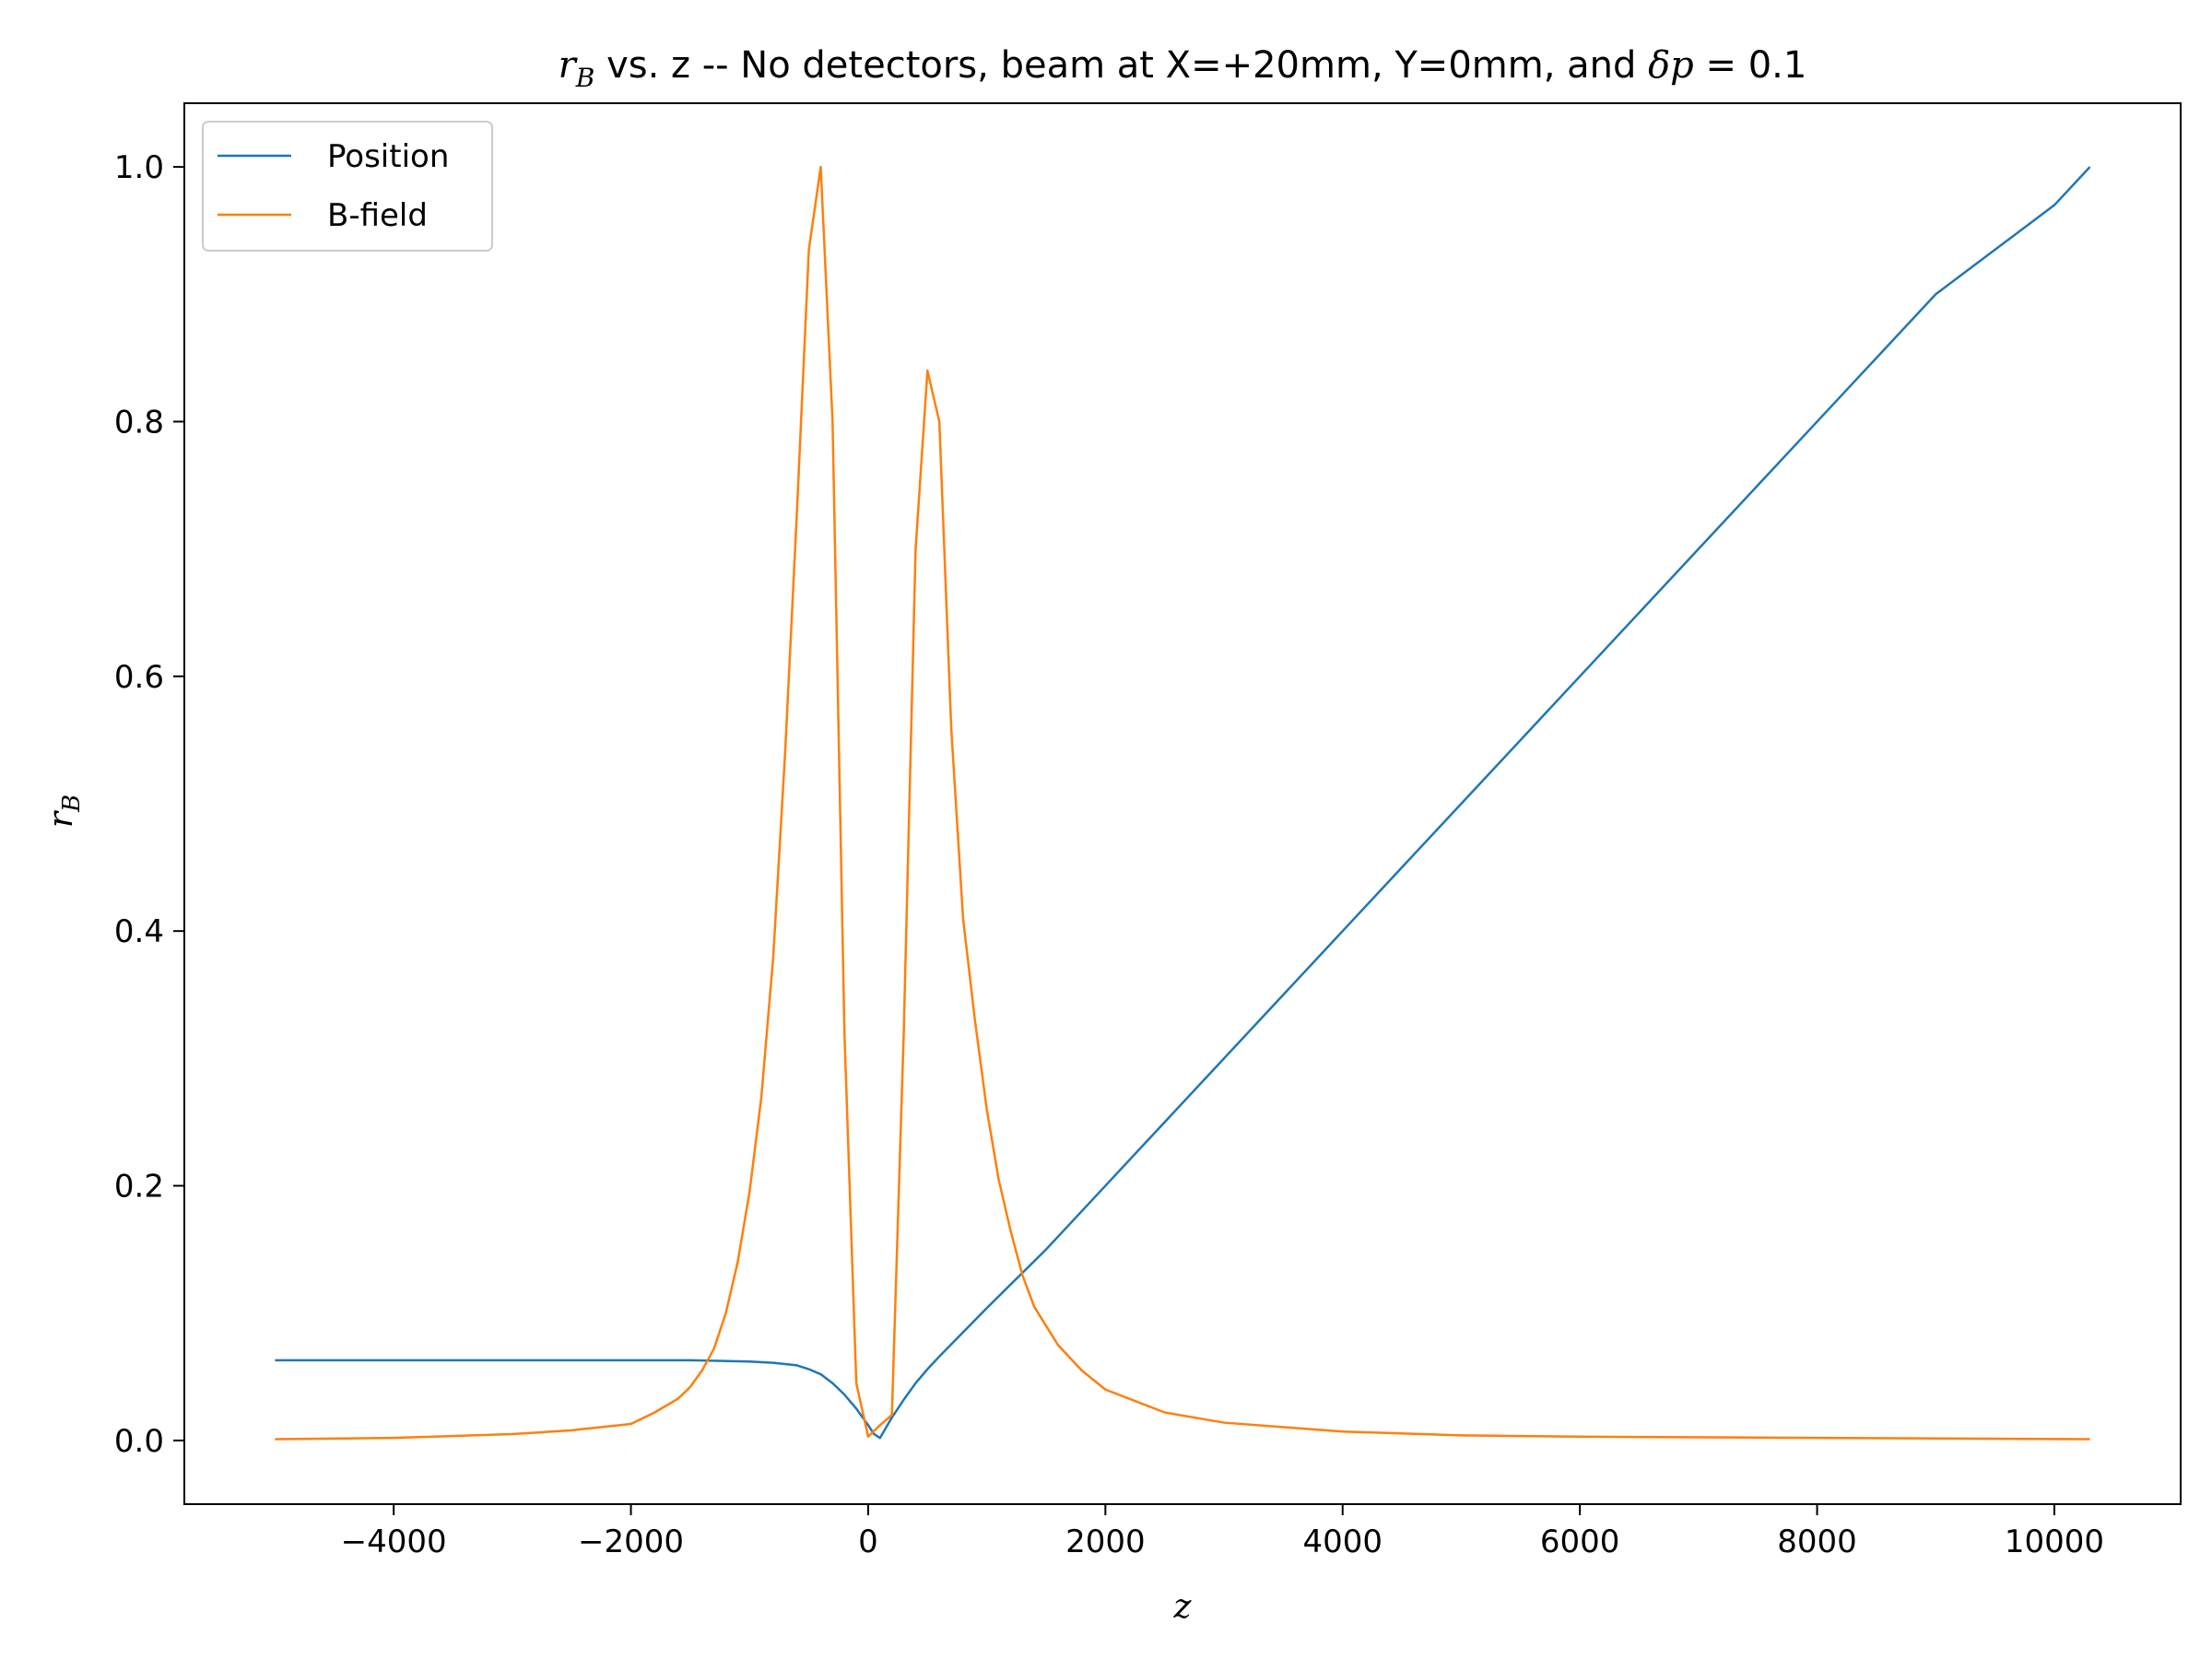 The image size is (2212, 1659). Describe the element at coordinates (1183, 1607) in the screenshot. I see `x-axis-label: z` at that location.